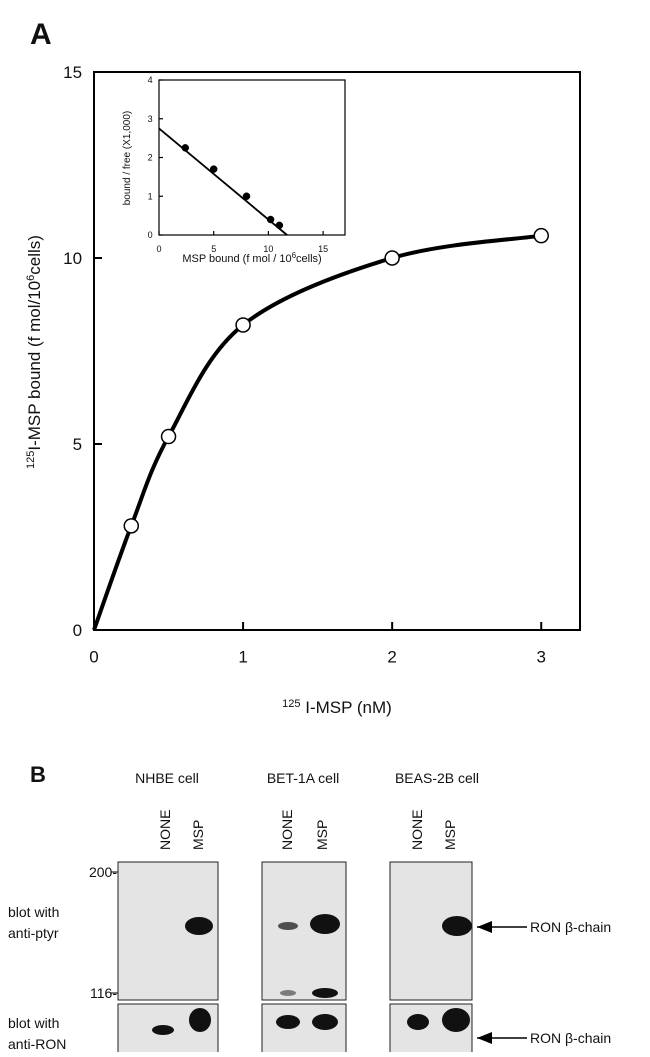  I want to click on mw-marker: 200-, so click(103, 872).